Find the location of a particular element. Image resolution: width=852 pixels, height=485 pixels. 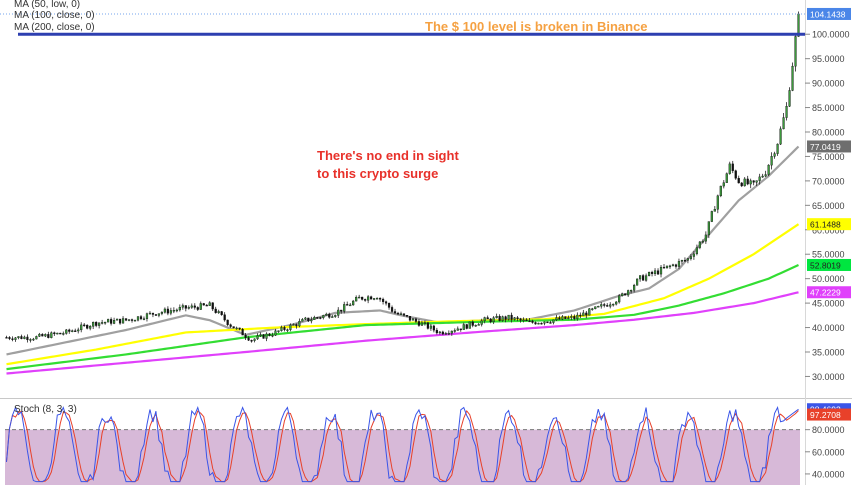

stoch-tick-label: 40.0000 is located at coordinates (828, 474).